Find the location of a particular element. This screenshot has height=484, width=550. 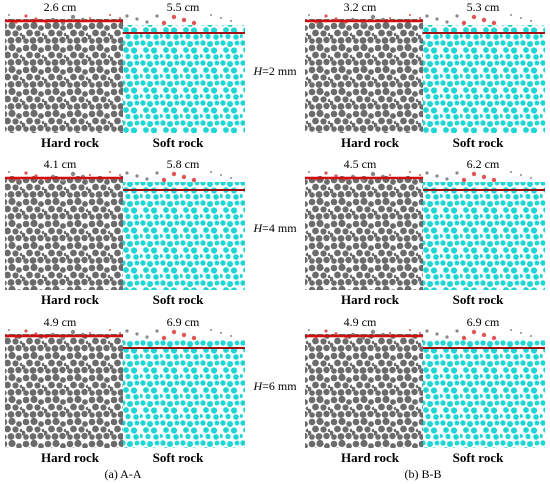

row-value: =6 mm is located at coordinates (279, 386).